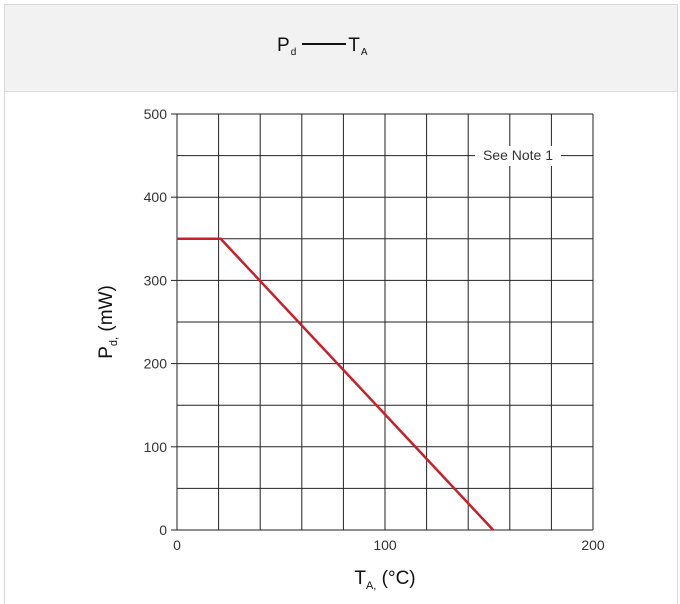  What do you see at coordinates (293, 52) in the screenshot?
I see `title-left-subscript: d` at bounding box center [293, 52].